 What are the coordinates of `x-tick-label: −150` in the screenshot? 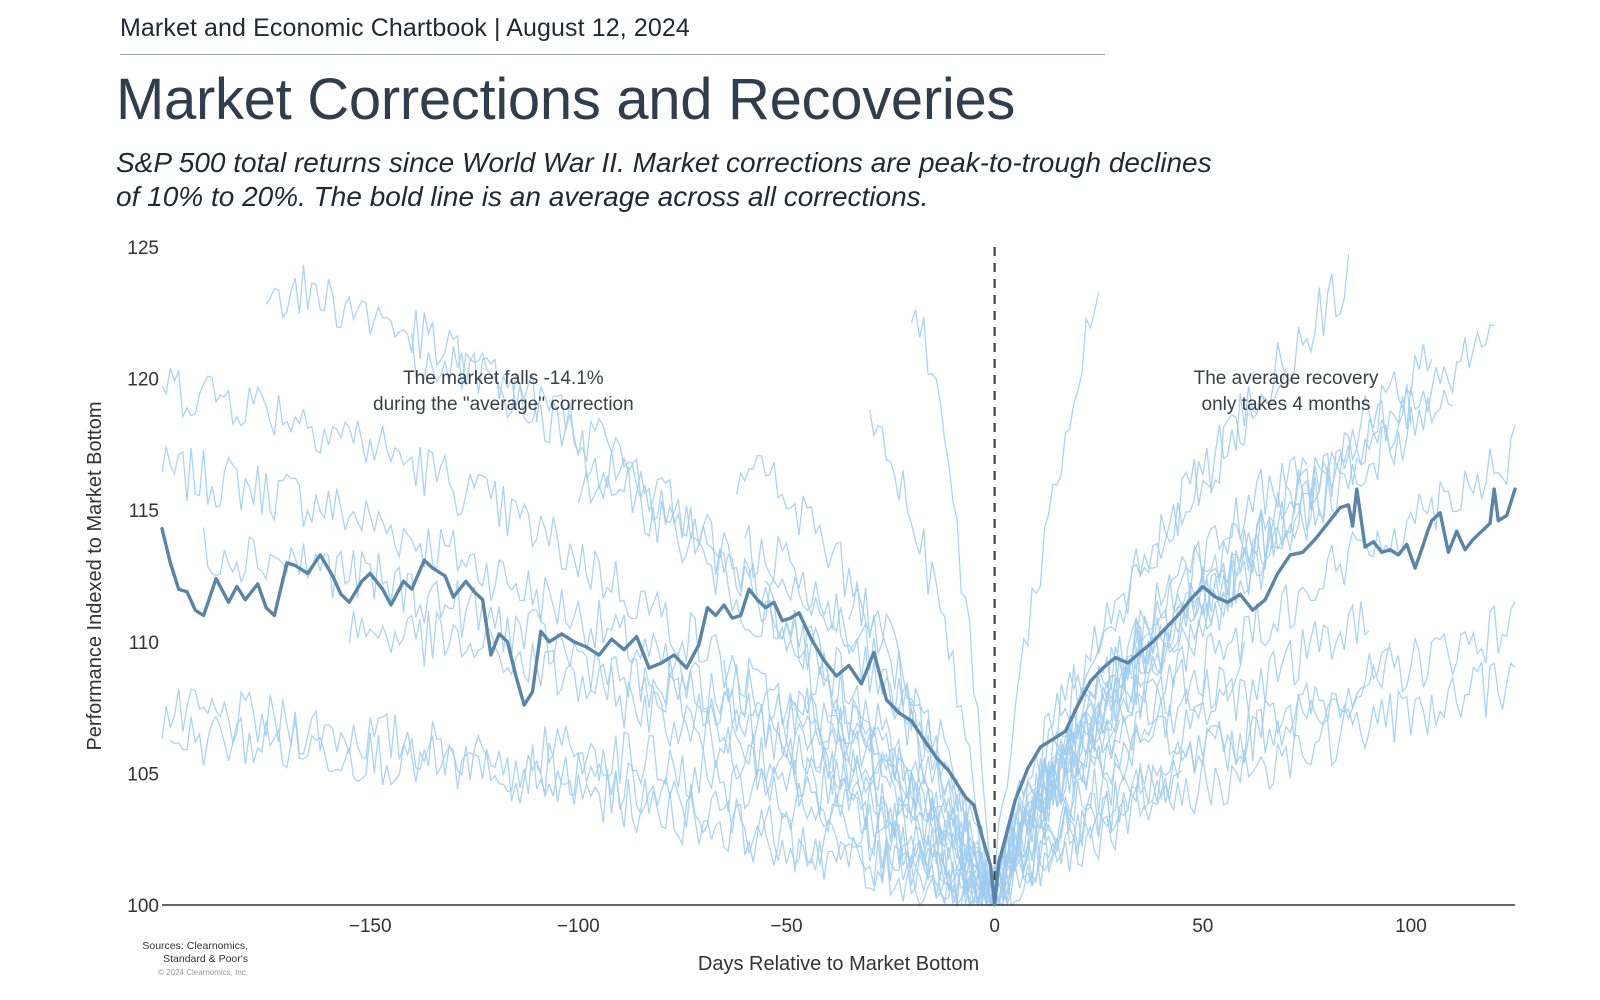 It's located at (370, 926).